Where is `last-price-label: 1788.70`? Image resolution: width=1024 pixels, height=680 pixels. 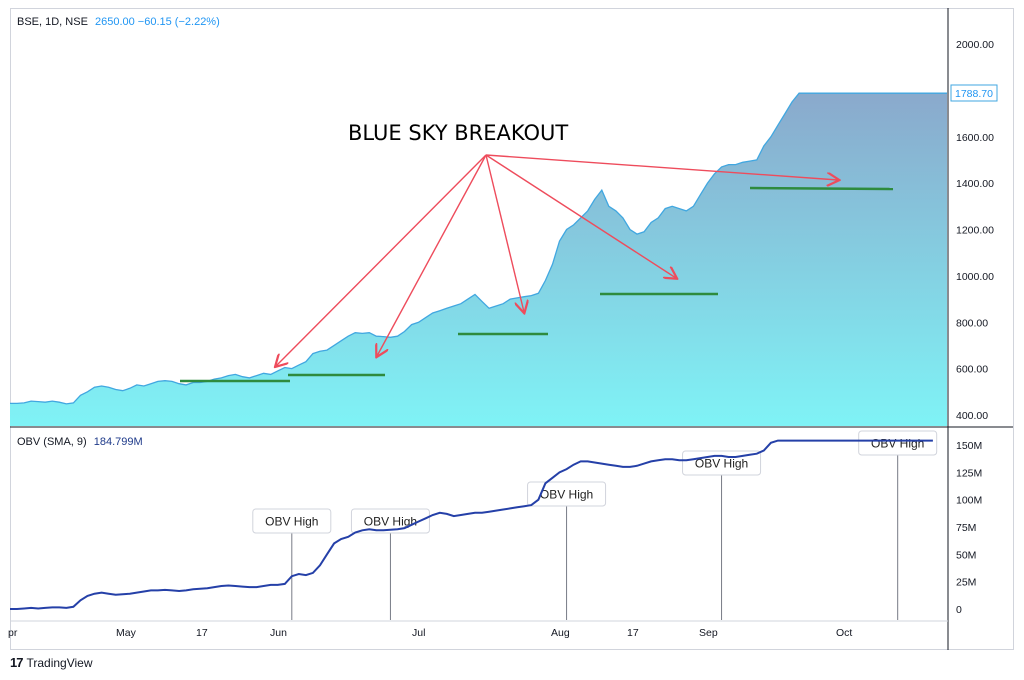 last-price-label: 1788.70 is located at coordinates (974, 93).